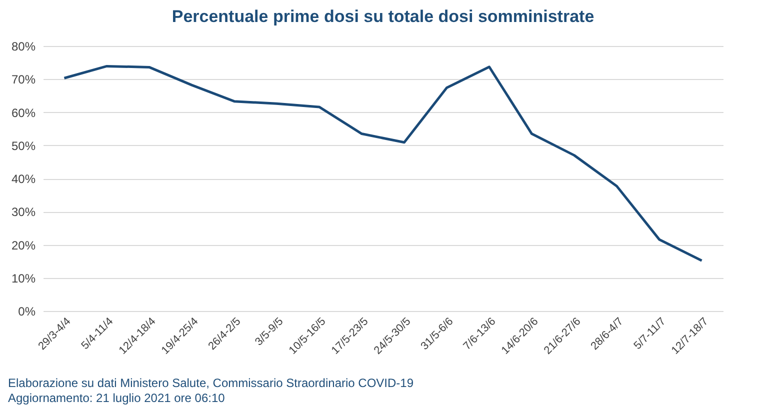  I want to click on y-tick-label: 70%, so click(23, 79).